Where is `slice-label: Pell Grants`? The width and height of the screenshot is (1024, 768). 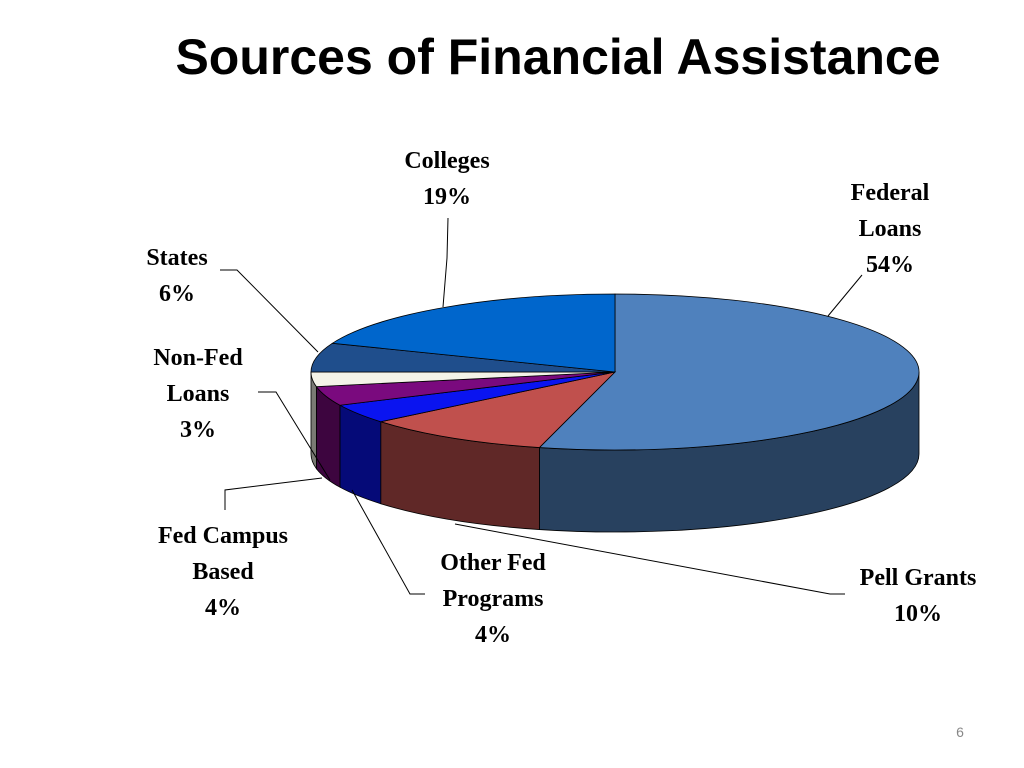 slice-label: Pell Grants is located at coordinates (918, 578).